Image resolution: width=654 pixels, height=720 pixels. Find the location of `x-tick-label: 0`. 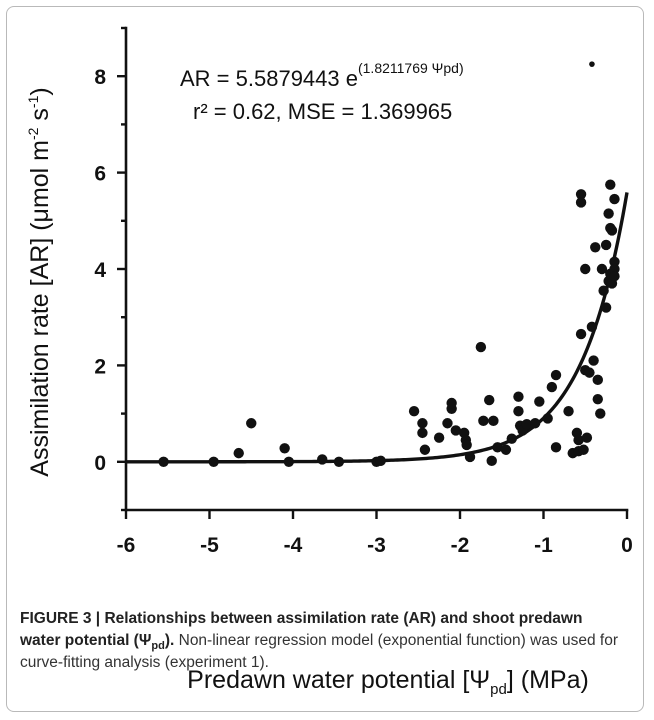

x-tick-label: 0 is located at coordinates (627, 545).